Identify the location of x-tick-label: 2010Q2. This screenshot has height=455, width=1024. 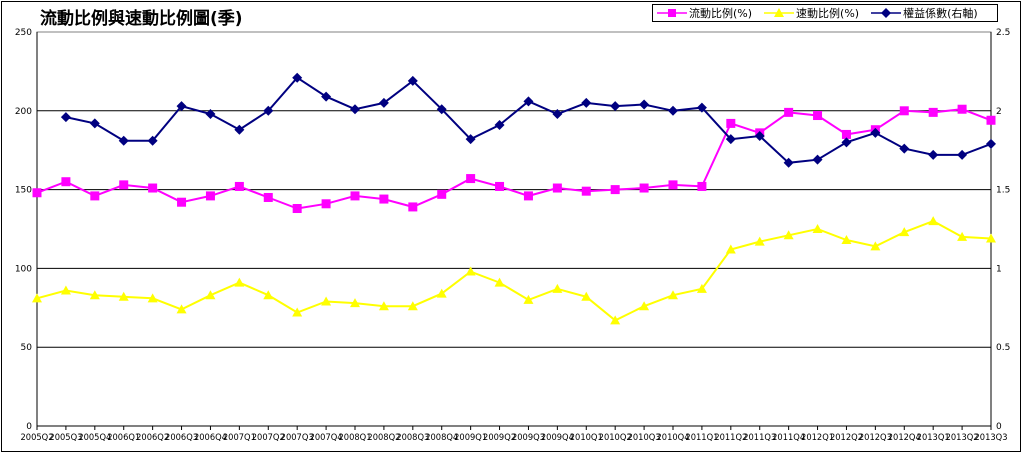
(615, 438).